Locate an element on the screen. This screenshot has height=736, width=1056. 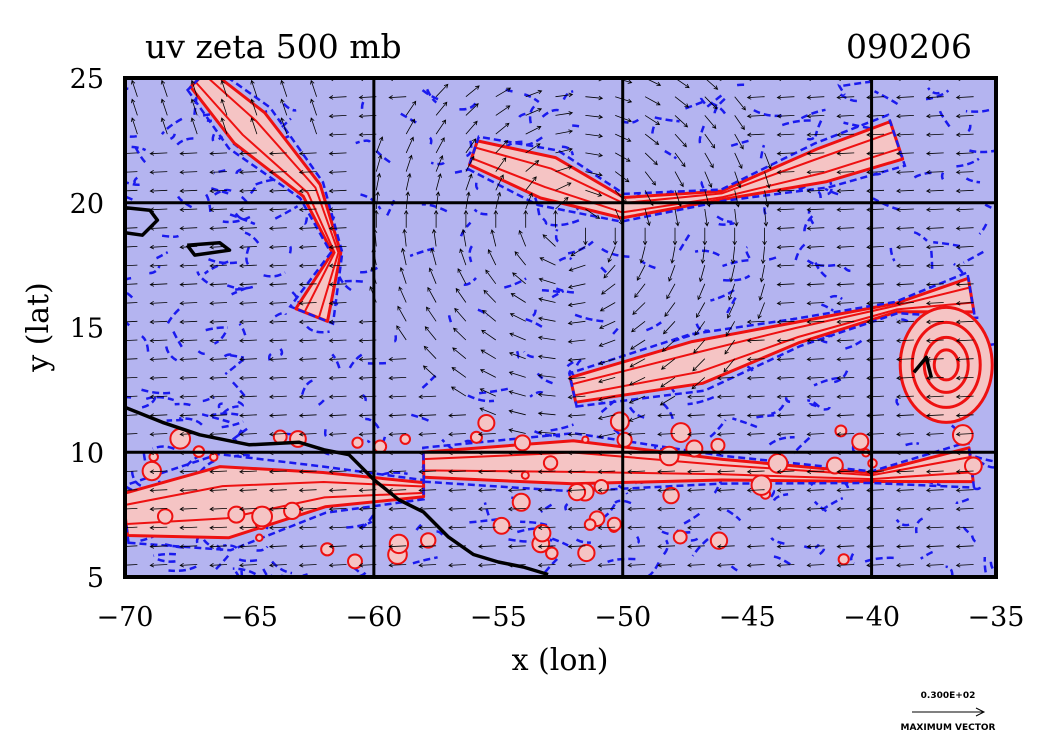
x-tick-label: −70 is located at coordinates (125, 617).